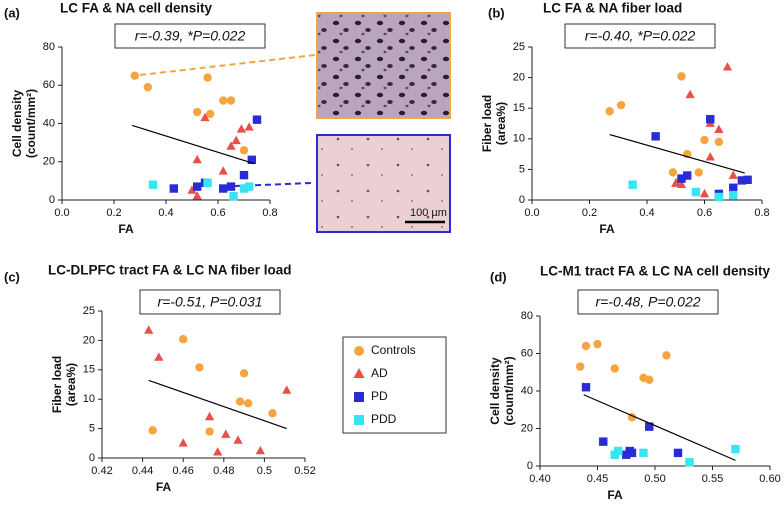 The height and width of the screenshot is (509, 784). Describe the element at coordinates (264, 471) in the screenshot. I see `x-tick-label: 0.5` at that location.